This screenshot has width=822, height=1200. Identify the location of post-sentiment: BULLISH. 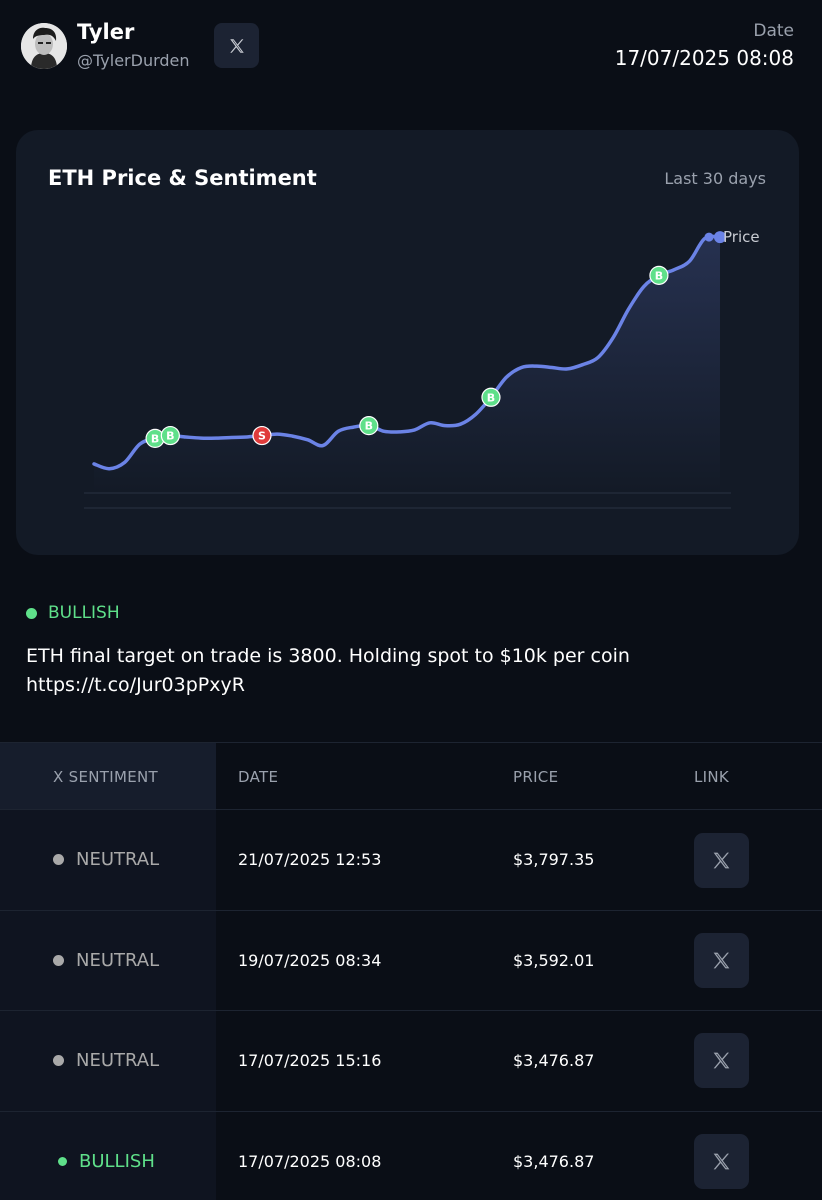
(73, 613).